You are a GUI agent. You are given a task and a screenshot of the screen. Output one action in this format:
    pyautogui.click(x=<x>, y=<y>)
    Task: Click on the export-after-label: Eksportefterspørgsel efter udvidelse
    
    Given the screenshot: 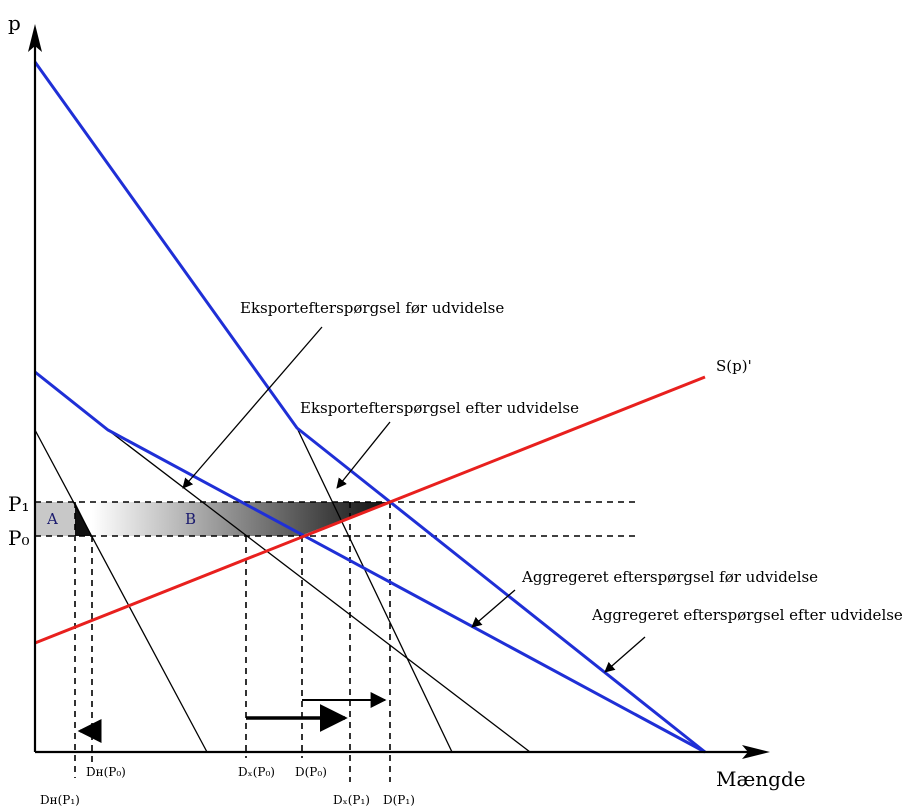 What is the action you would take?
    pyautogui.click(x=439, y=408)
    